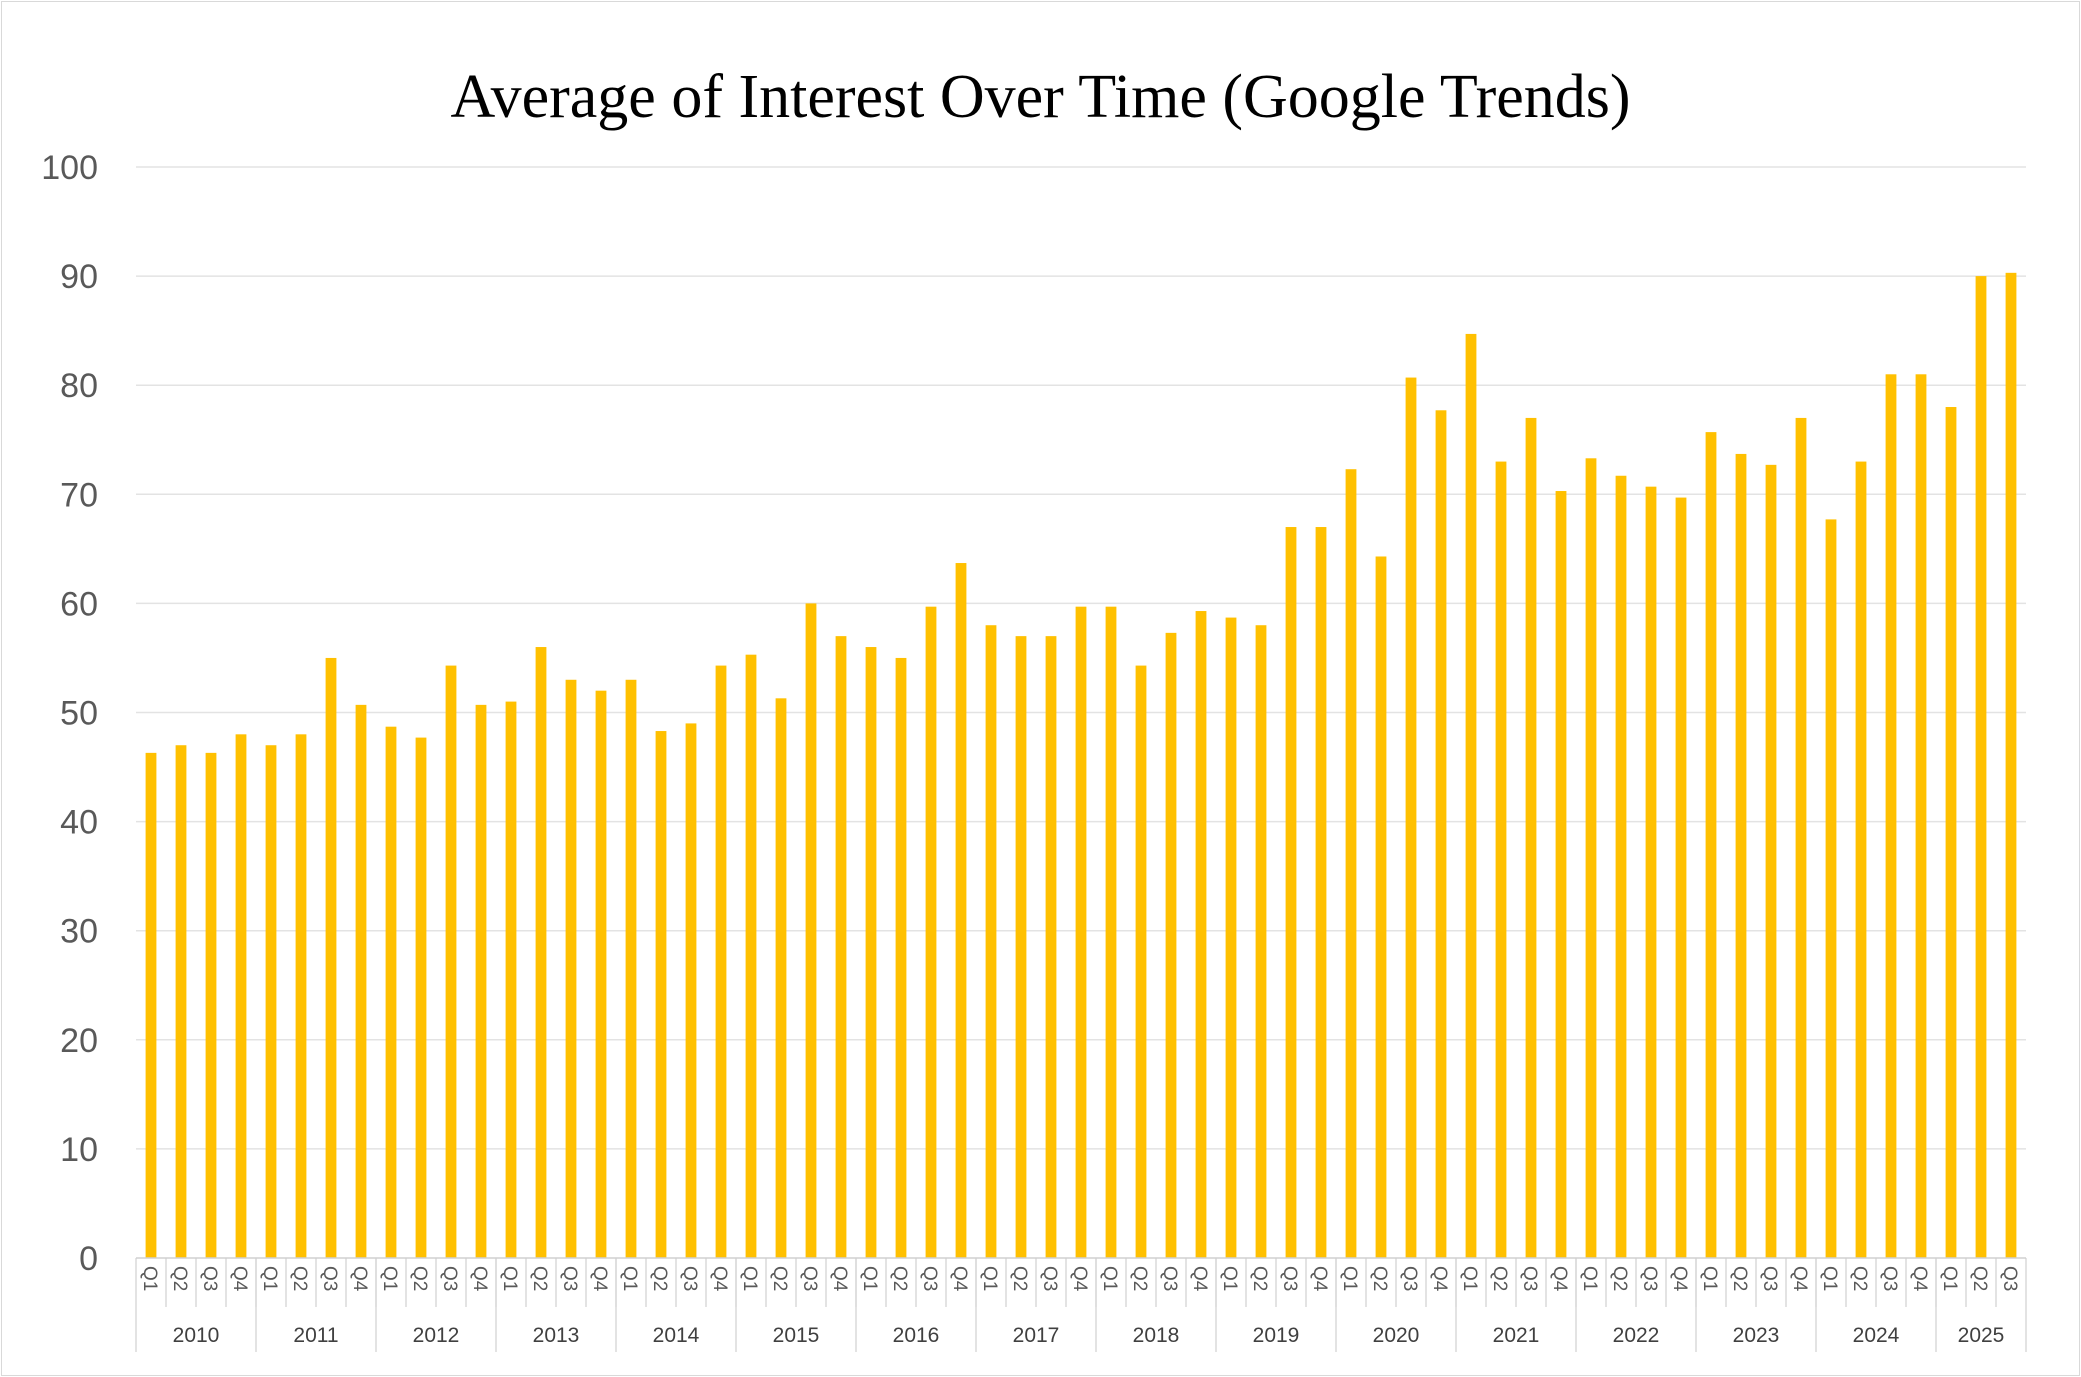  What do you see at coordinates (1636, 1335) in the screenshot?
I see `year-label: 2022` at bounding box center [1636, 1335].